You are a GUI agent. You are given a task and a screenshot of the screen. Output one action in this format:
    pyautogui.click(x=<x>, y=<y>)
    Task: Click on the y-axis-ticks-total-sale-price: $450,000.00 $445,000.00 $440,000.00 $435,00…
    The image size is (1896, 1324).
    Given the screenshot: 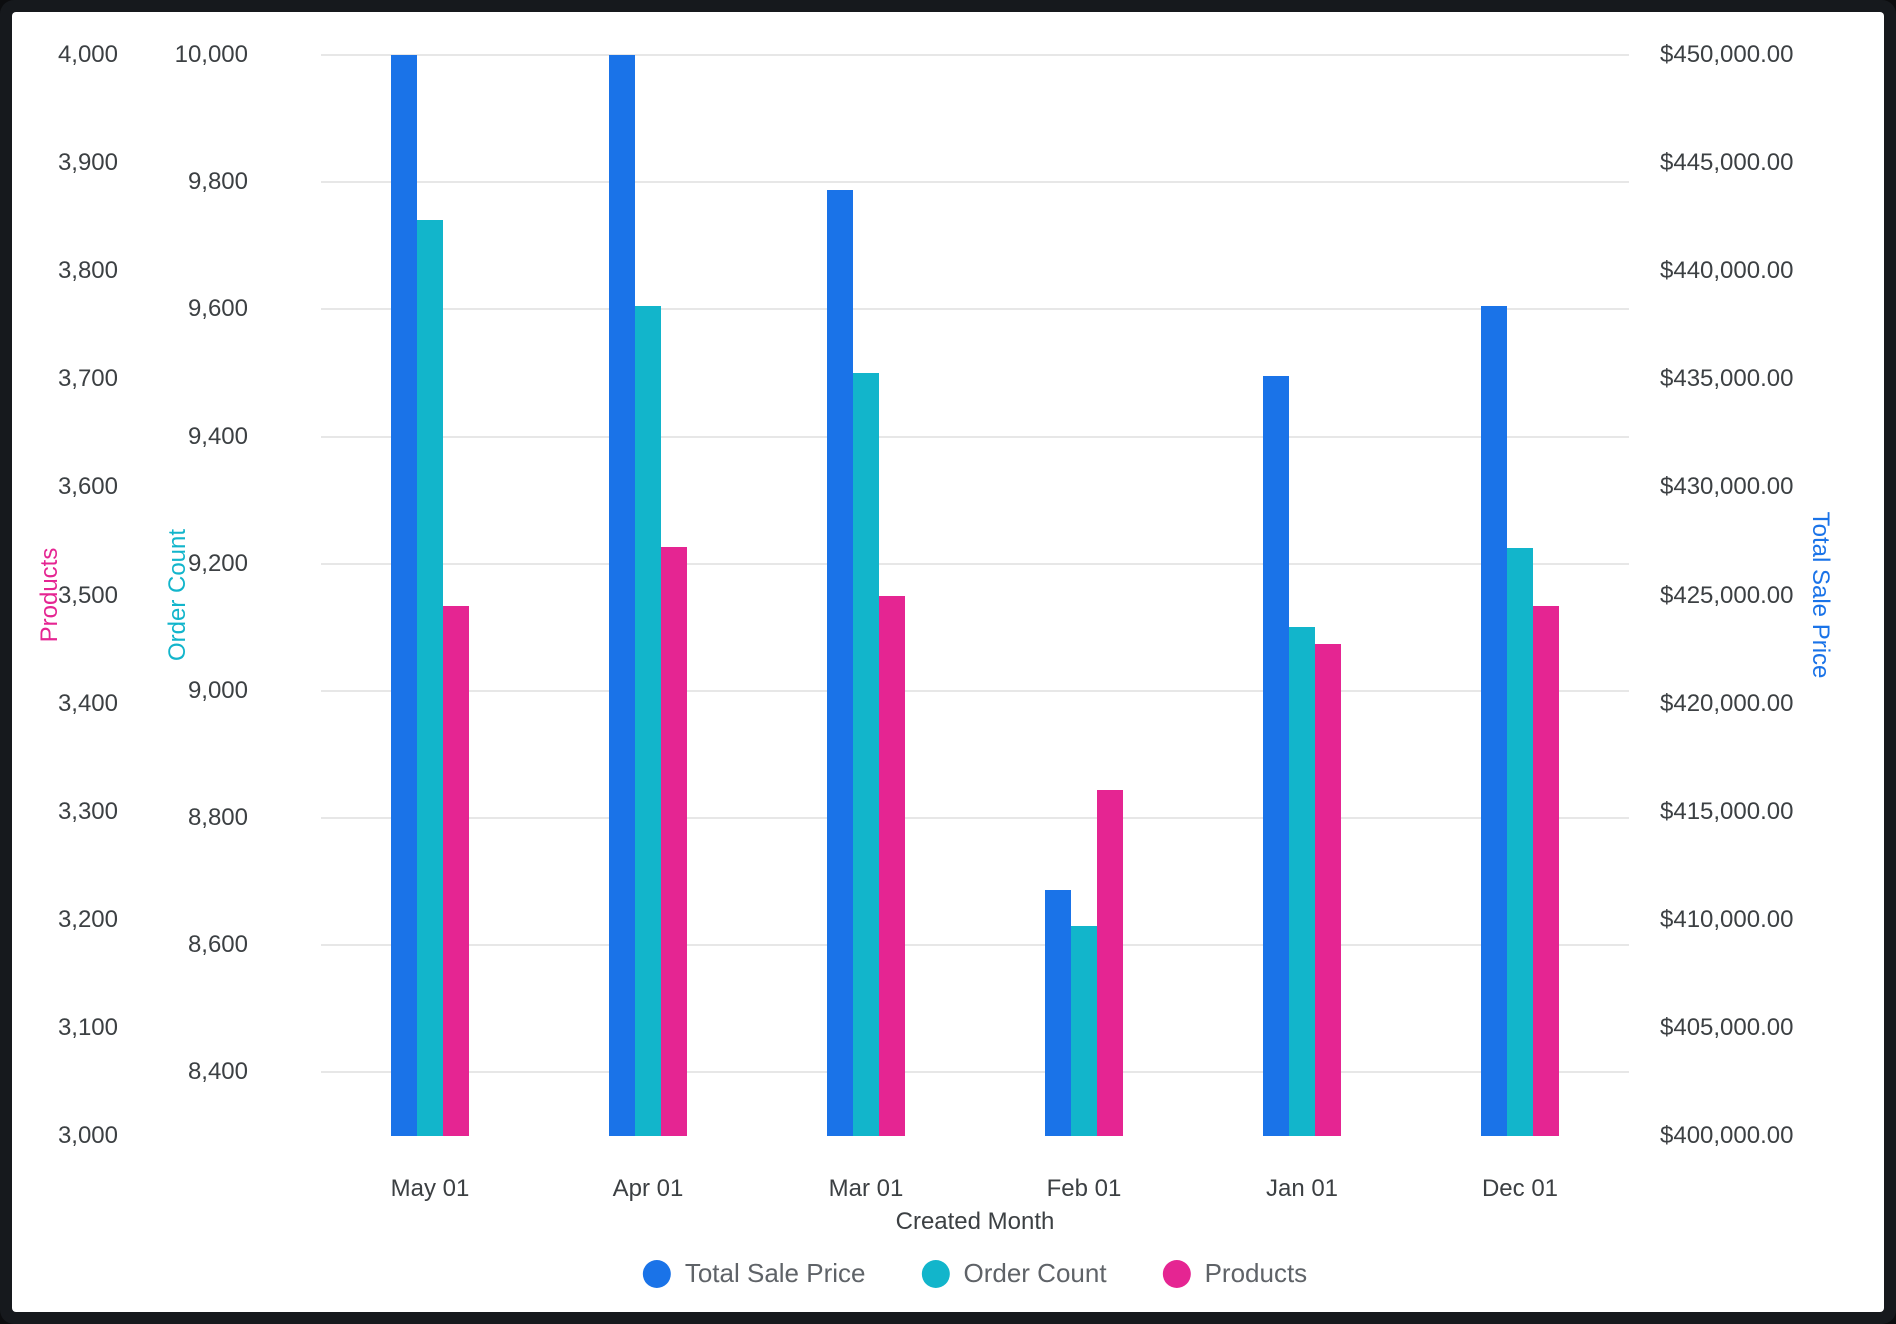 What is the action you would take?
    pyautogui.click(x=1765, y=595)
    